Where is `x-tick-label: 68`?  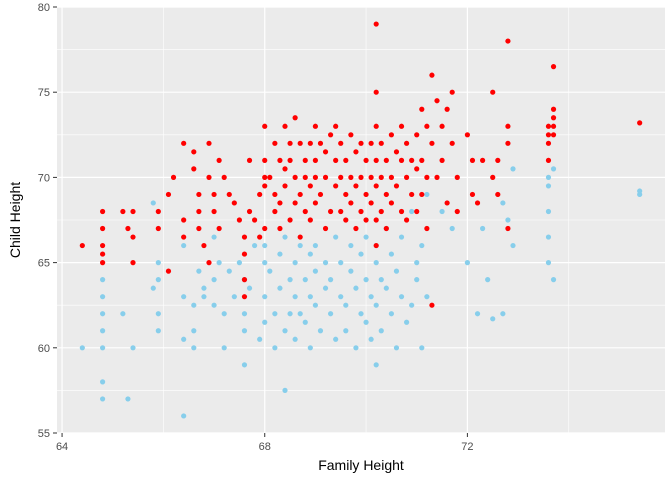 x-tick-label: 68 is located at coordinates (265, 447).